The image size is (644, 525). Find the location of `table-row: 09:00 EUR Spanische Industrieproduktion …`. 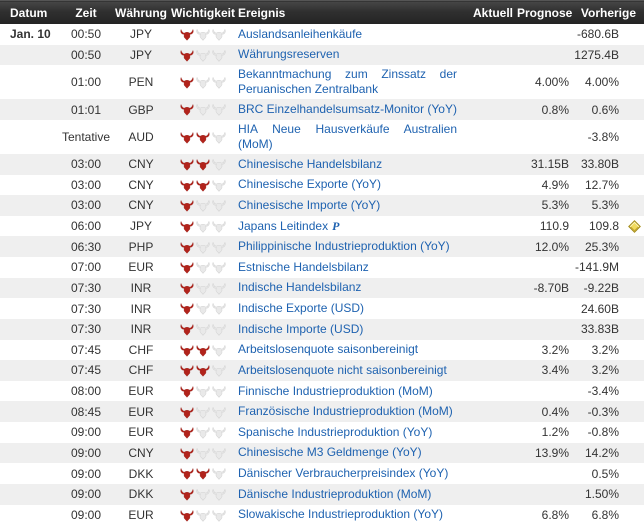

table-row: 09:00 EUR Spanische Industrieproduktion … is located at coordinates (322, 432).